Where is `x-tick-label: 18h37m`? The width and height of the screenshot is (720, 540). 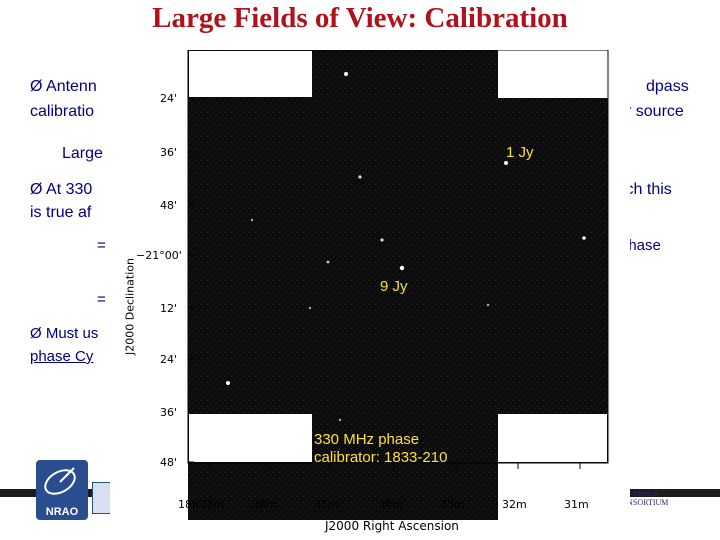 x-tick-label: 18h37m is located at coordinates (201, 504).